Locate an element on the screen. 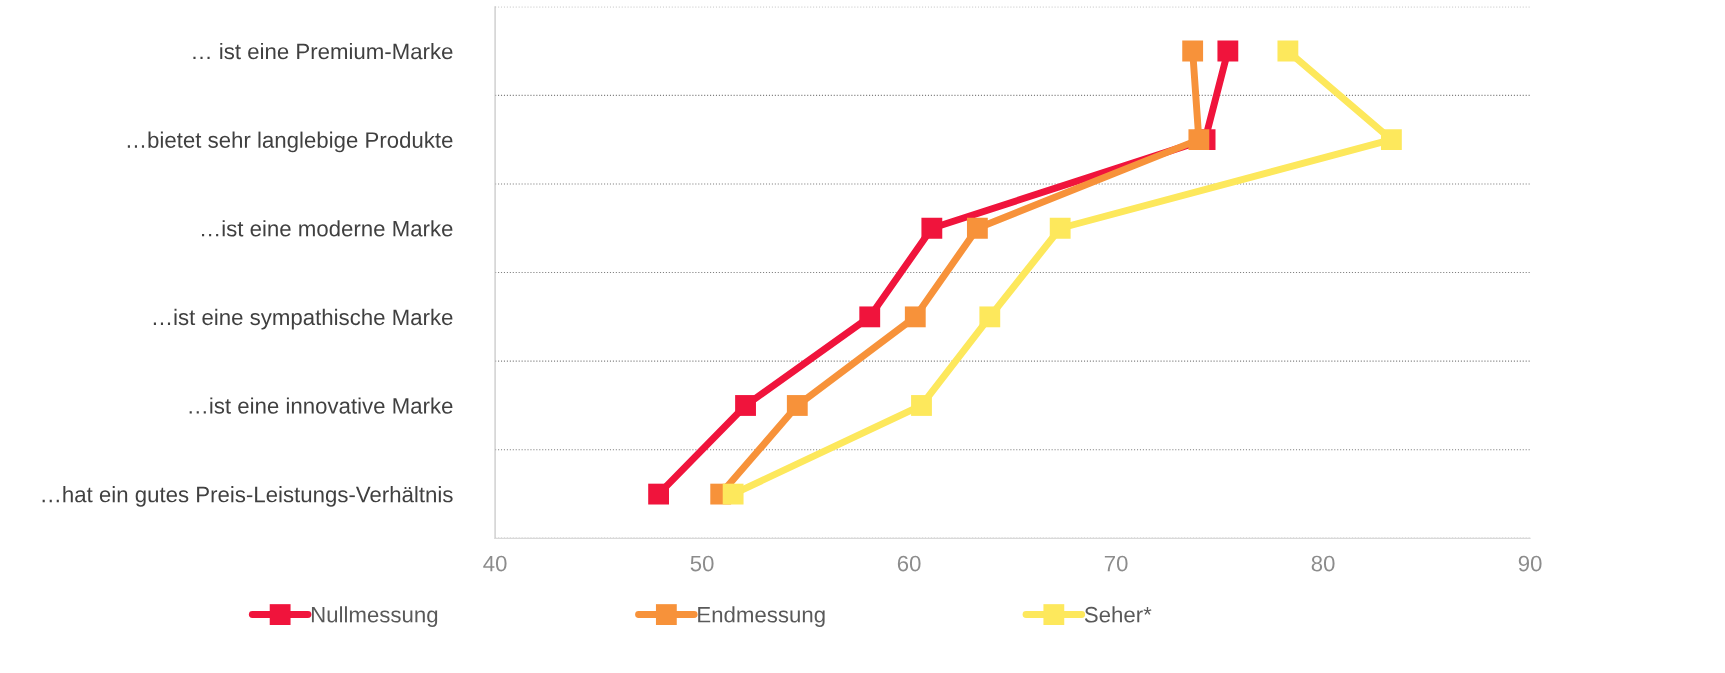 Image resolution: width=1725 pixels, height=673 pixels. legend-label: Nullmessung is located at coordinates (374, 616).